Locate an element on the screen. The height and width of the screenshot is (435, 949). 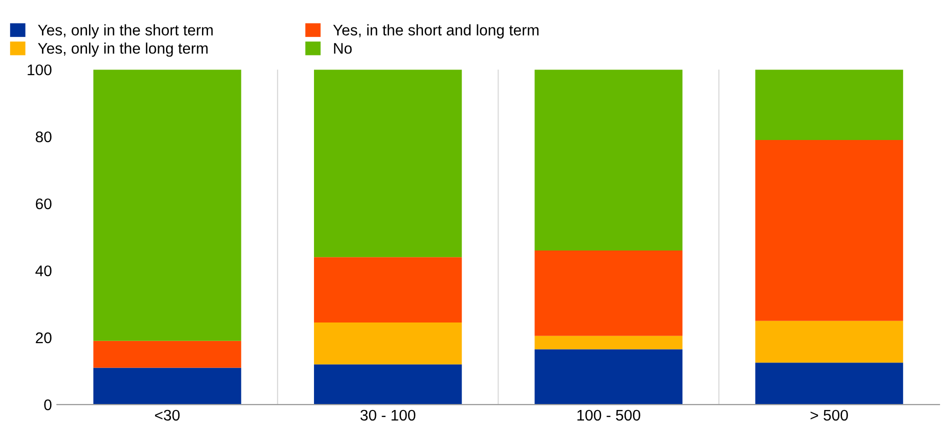
y-tick-label: 20 is located at coordinates (44, 338).